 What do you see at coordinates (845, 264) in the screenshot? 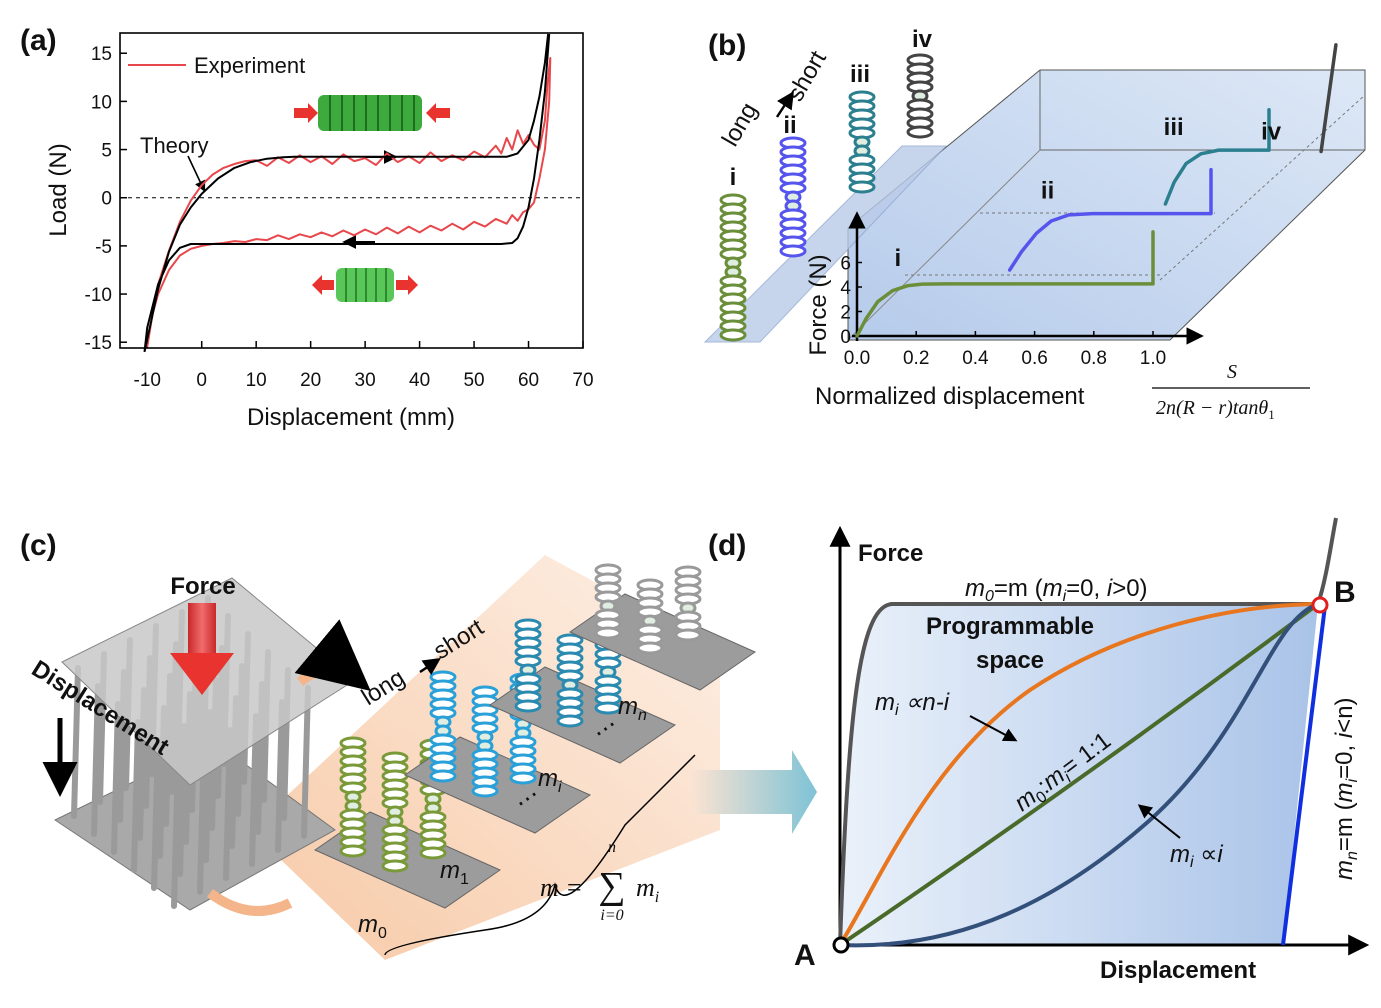
I see `y-tick-label: 6` at bounding box center [845, 264].